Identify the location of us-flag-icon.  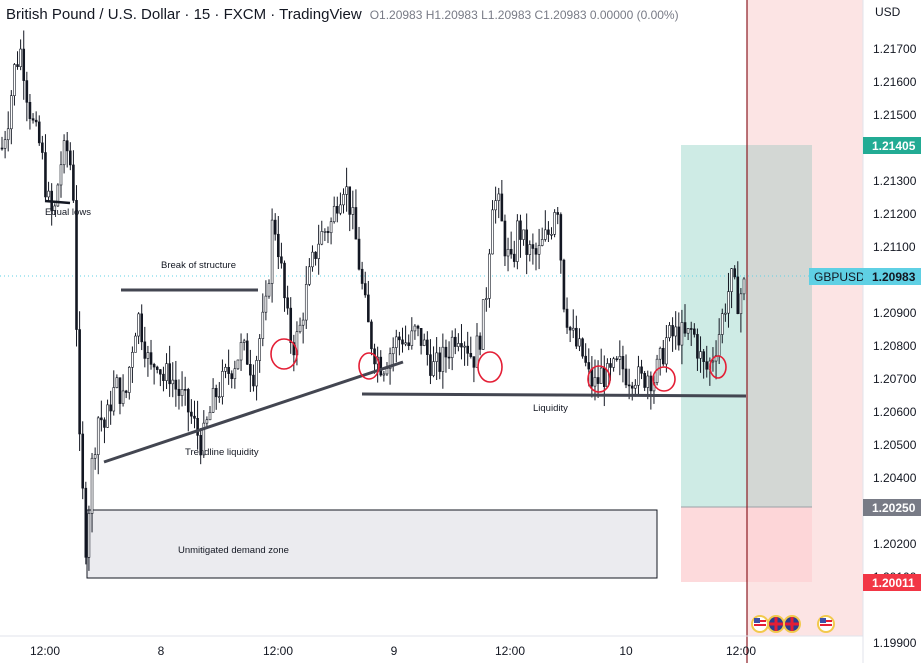
(760, 624).